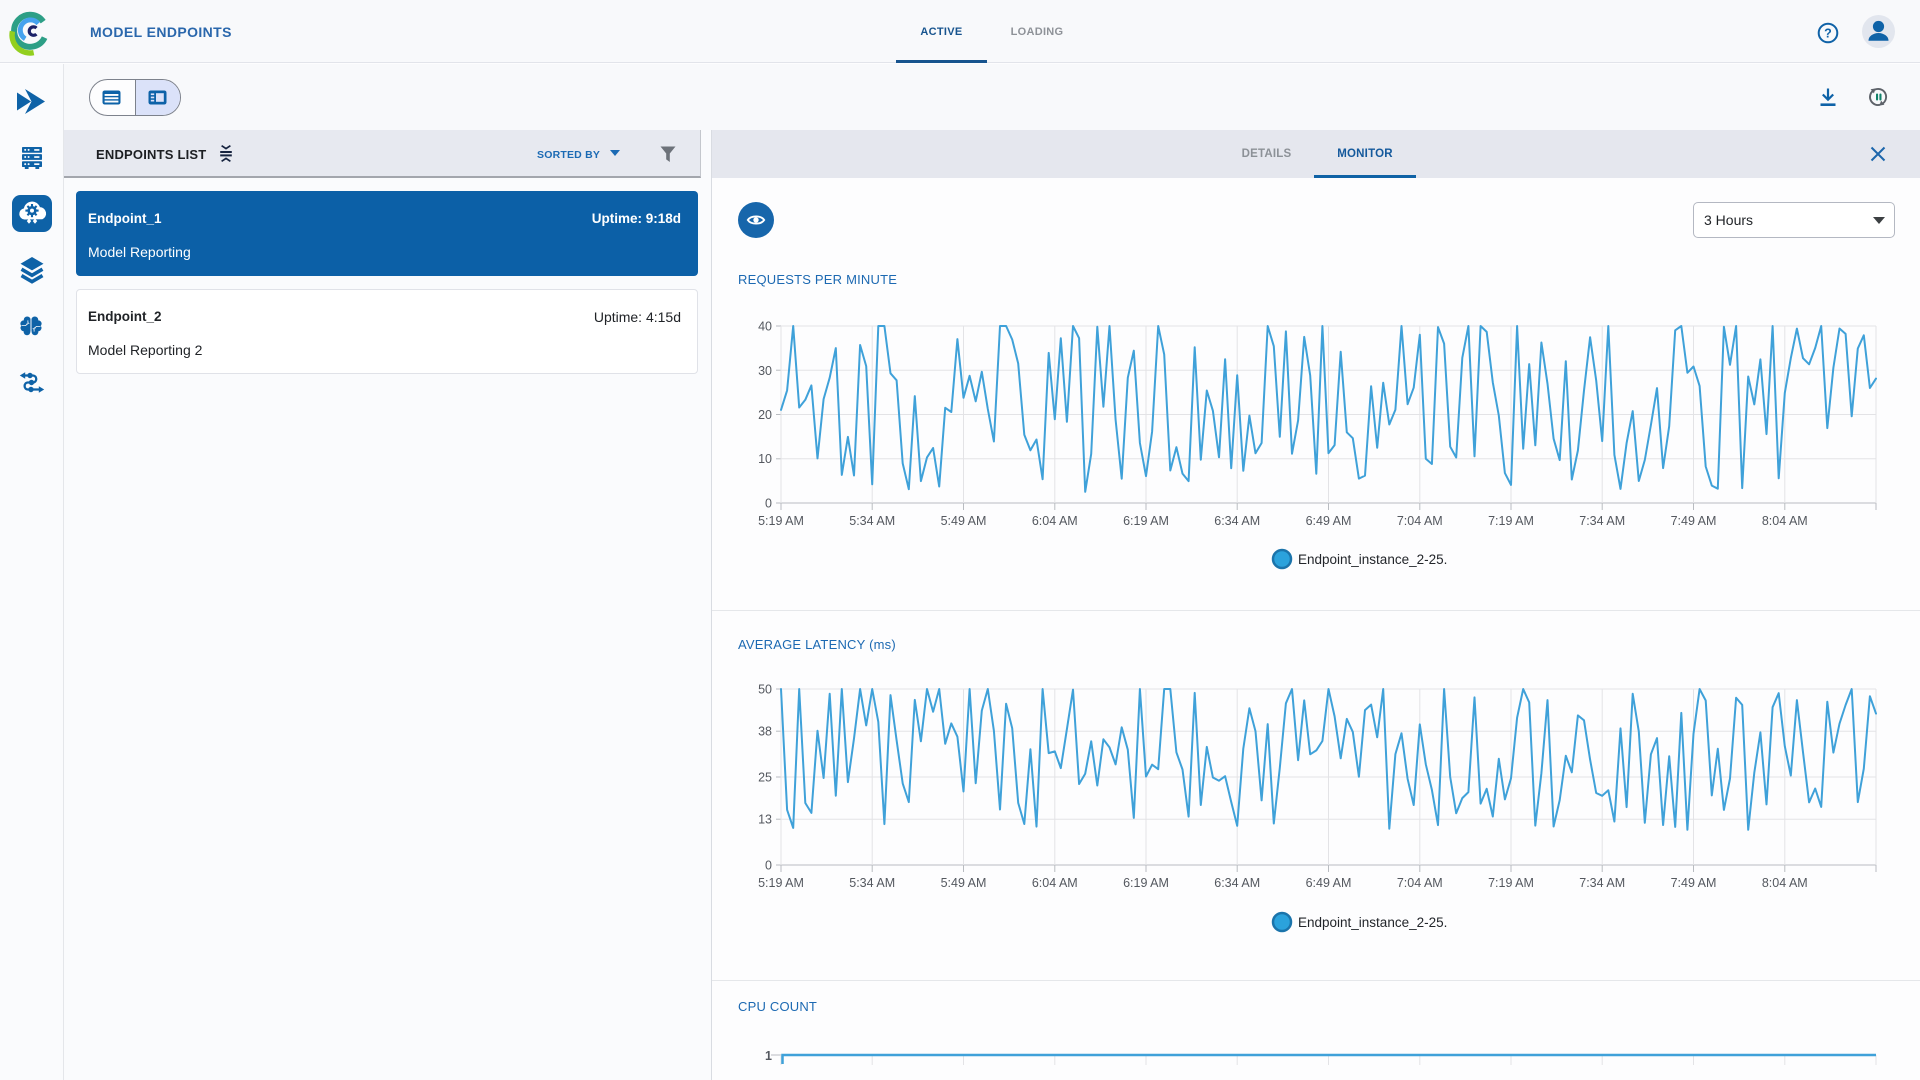  Describe the element at coordinates (765, 778) in the screenshot. I see `svg-text: 25` at that location.